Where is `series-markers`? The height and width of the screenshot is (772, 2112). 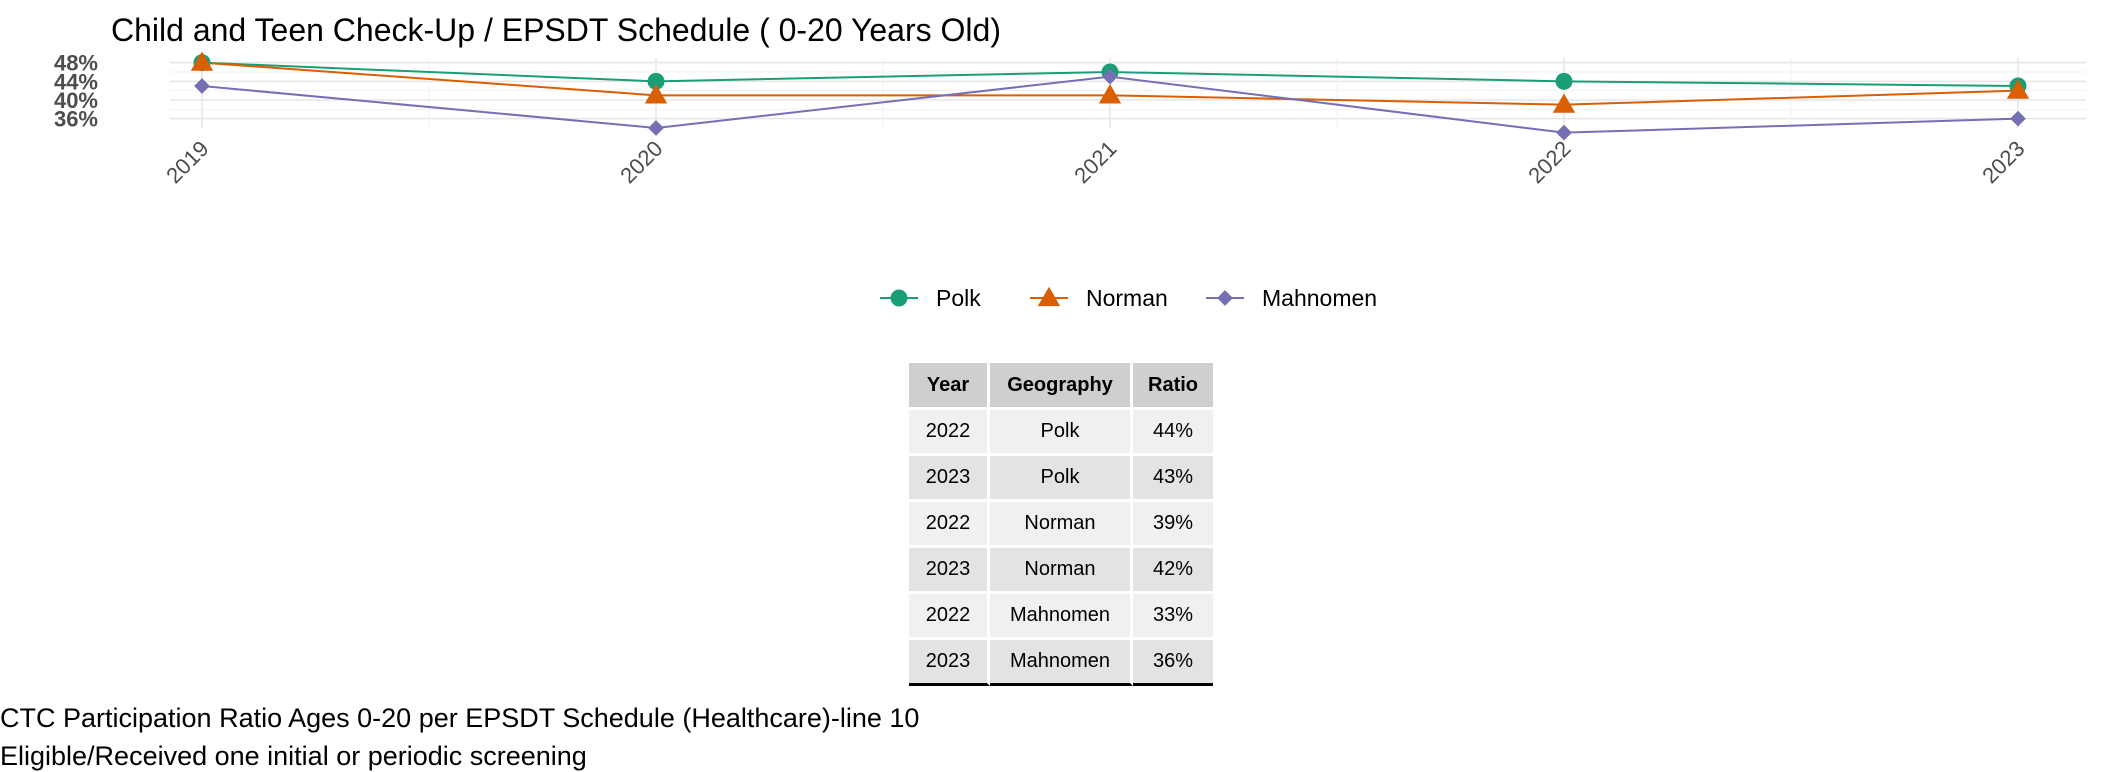 series-markers is located at coordinates (1110, 96).